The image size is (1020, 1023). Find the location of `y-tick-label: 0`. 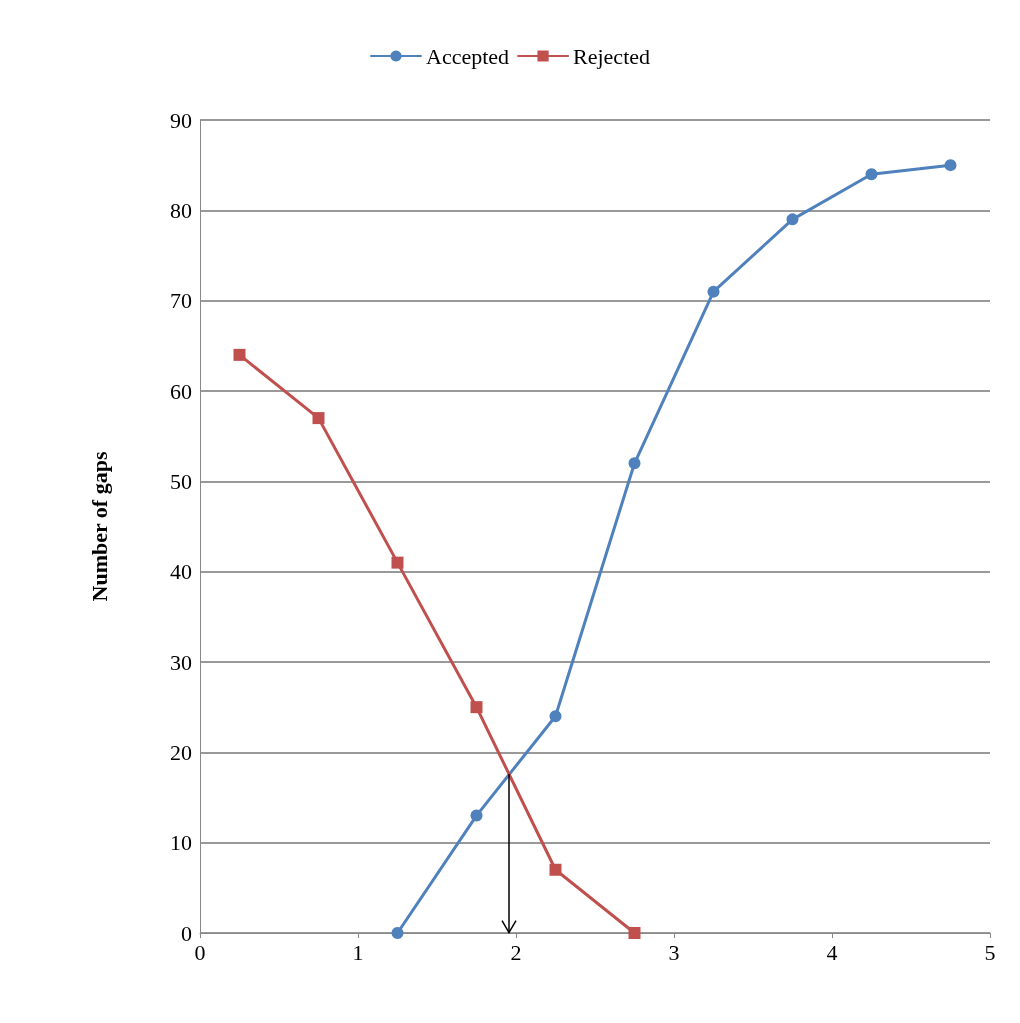

y-tick-label: 0 is located at coordinates (186, 933).